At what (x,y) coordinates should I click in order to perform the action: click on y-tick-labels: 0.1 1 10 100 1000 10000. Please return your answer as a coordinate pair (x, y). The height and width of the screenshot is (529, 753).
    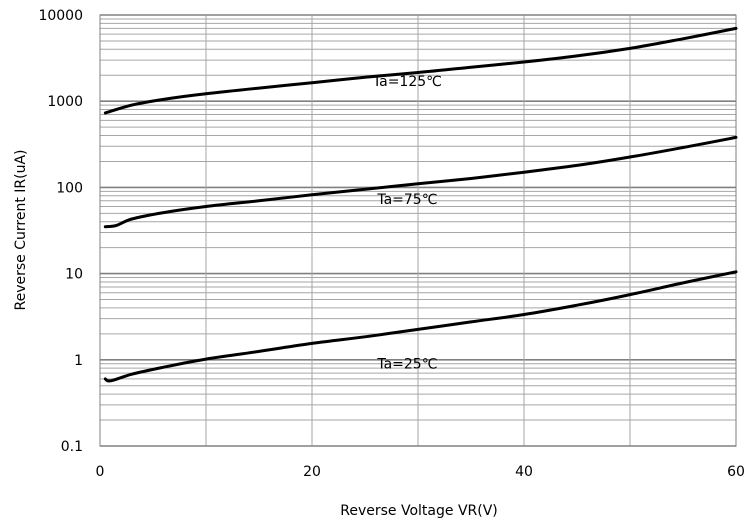
    Looking at the image, I should click on (60, 231).